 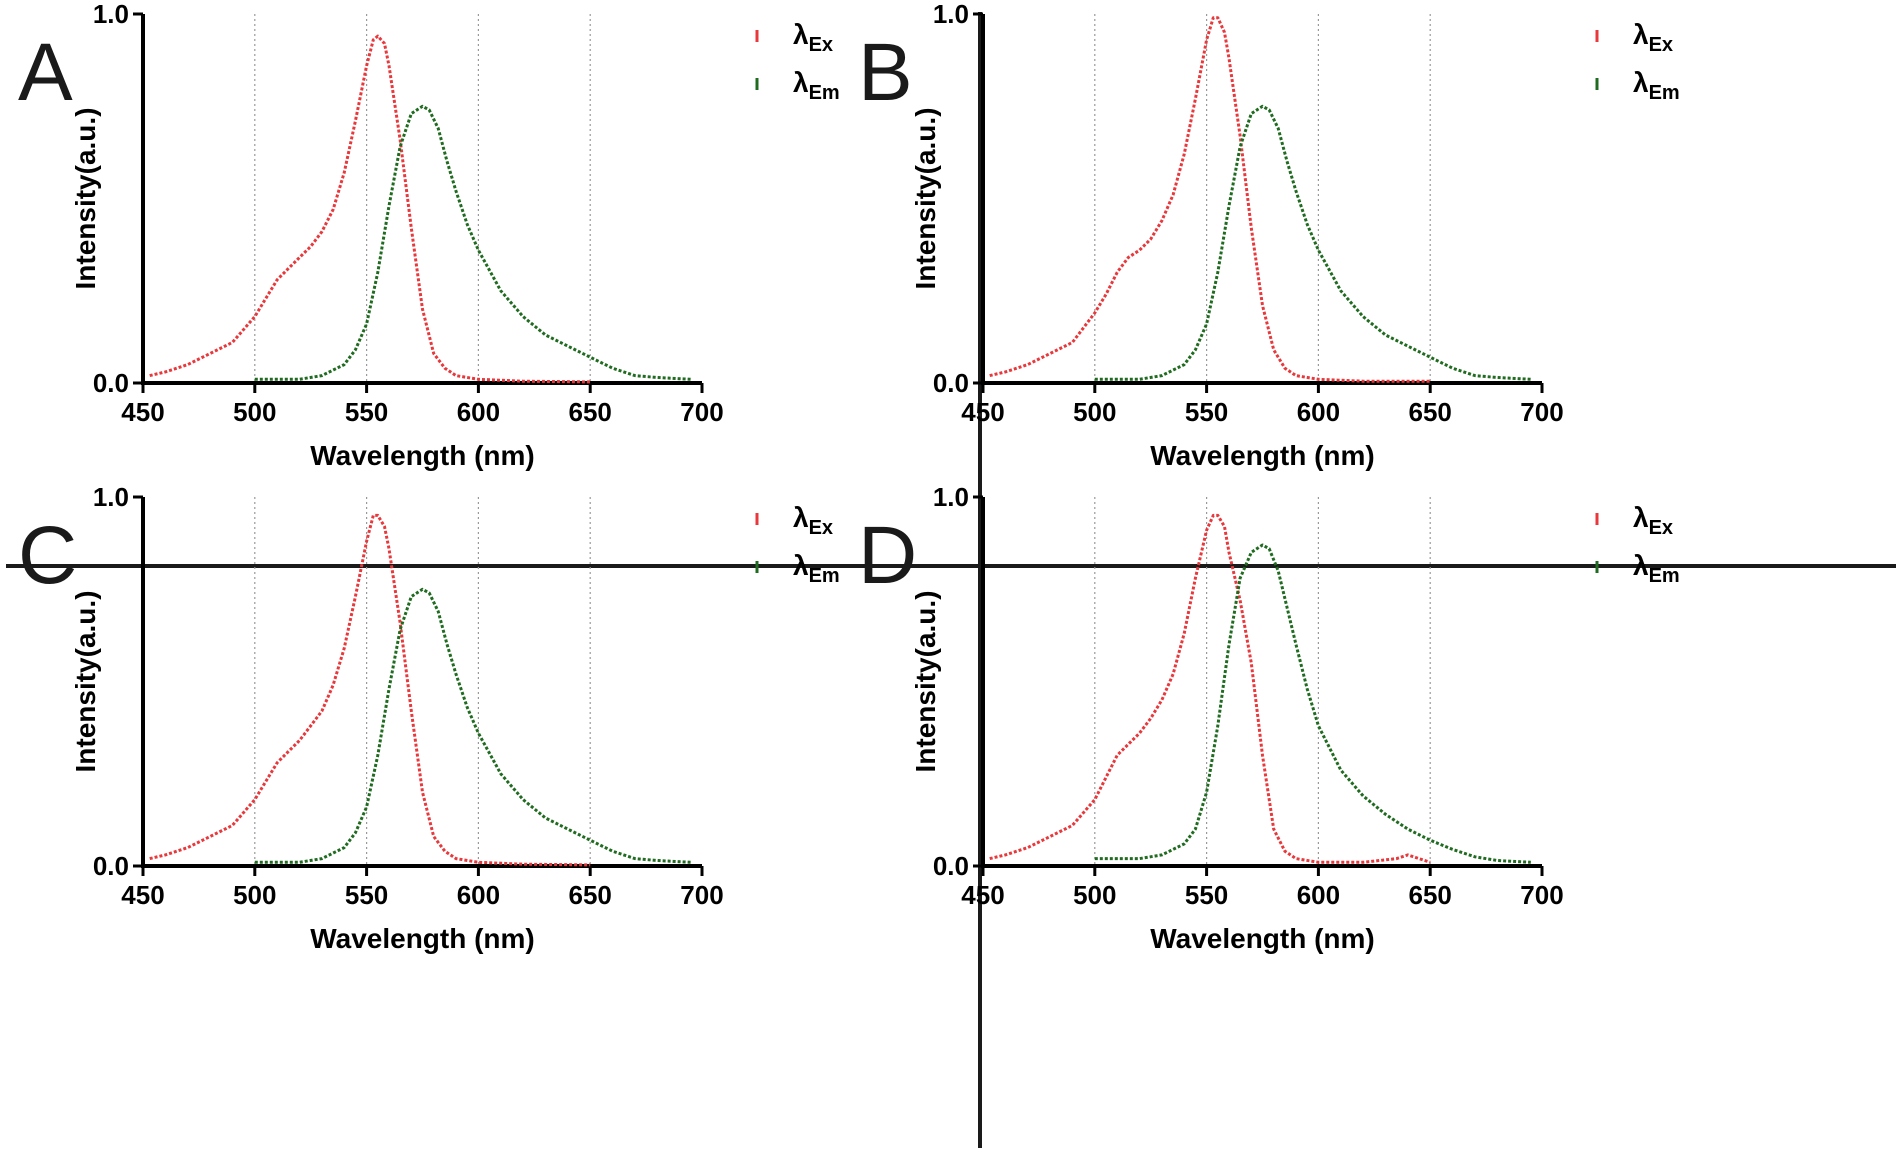 I want to click on panel-letter: A, so click(x=45, y=72).